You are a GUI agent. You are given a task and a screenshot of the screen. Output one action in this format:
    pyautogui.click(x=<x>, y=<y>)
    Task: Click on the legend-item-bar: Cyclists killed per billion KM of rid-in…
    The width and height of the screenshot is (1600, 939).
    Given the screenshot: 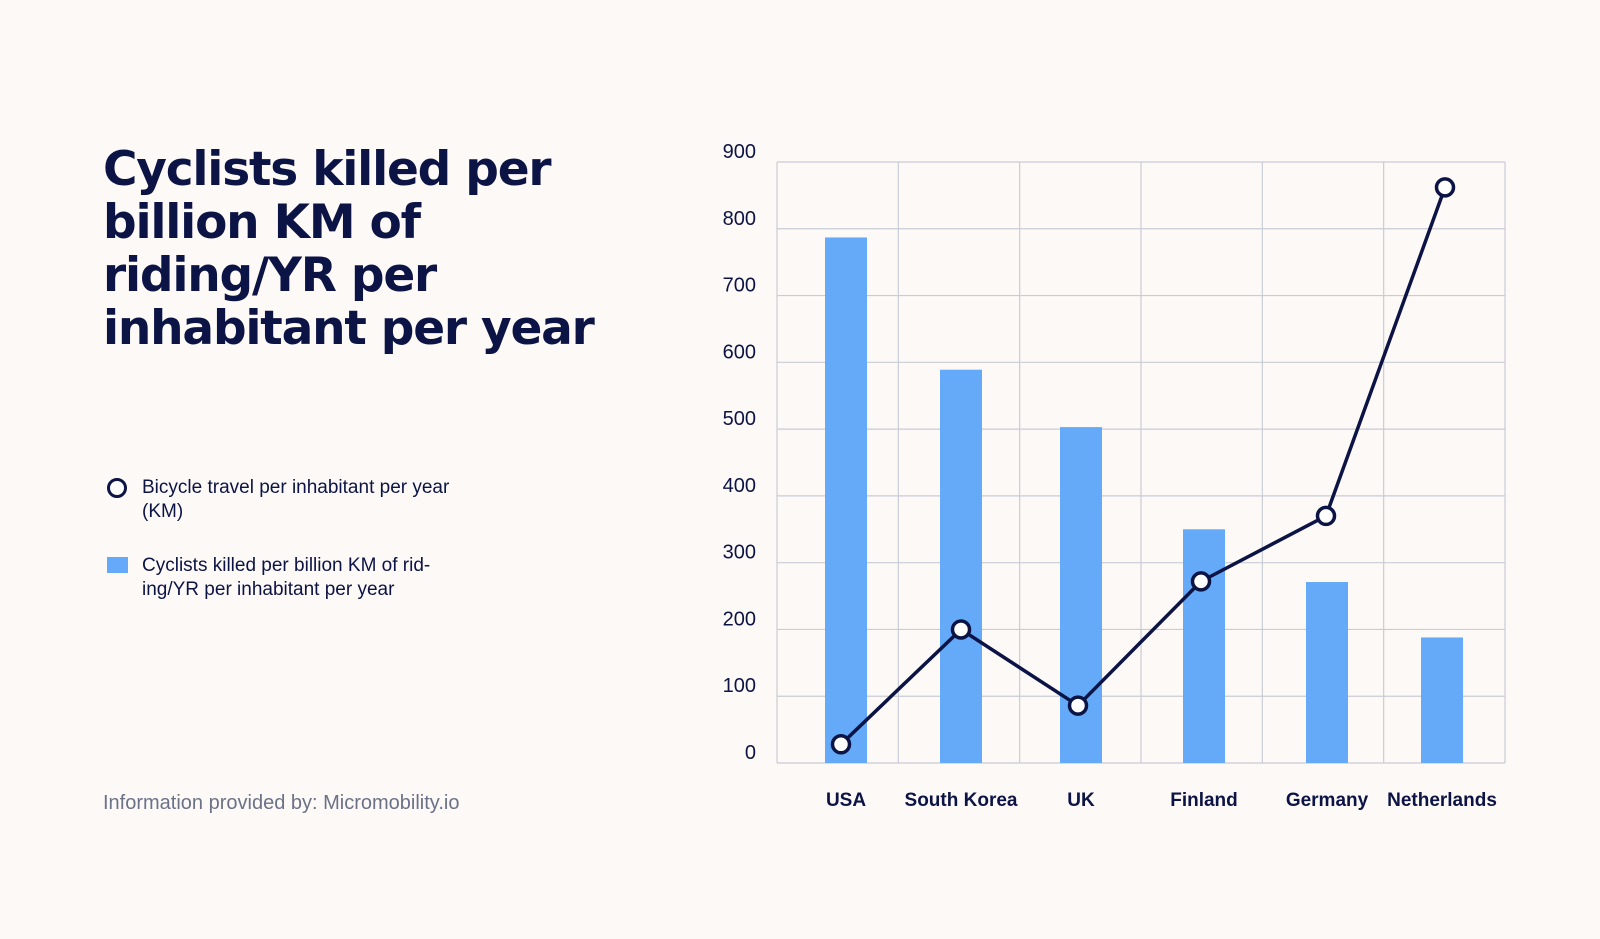 What is the action you would take?
    pyautogui.click(x=296, y=578)
    